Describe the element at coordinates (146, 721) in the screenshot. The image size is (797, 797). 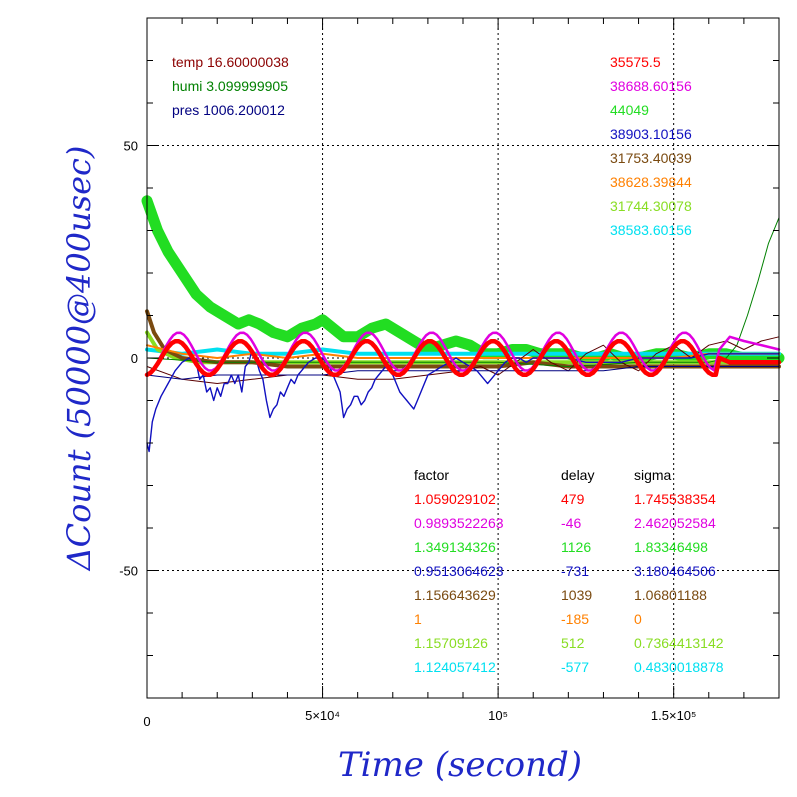
I see `x-tick-label: 0` at that location.